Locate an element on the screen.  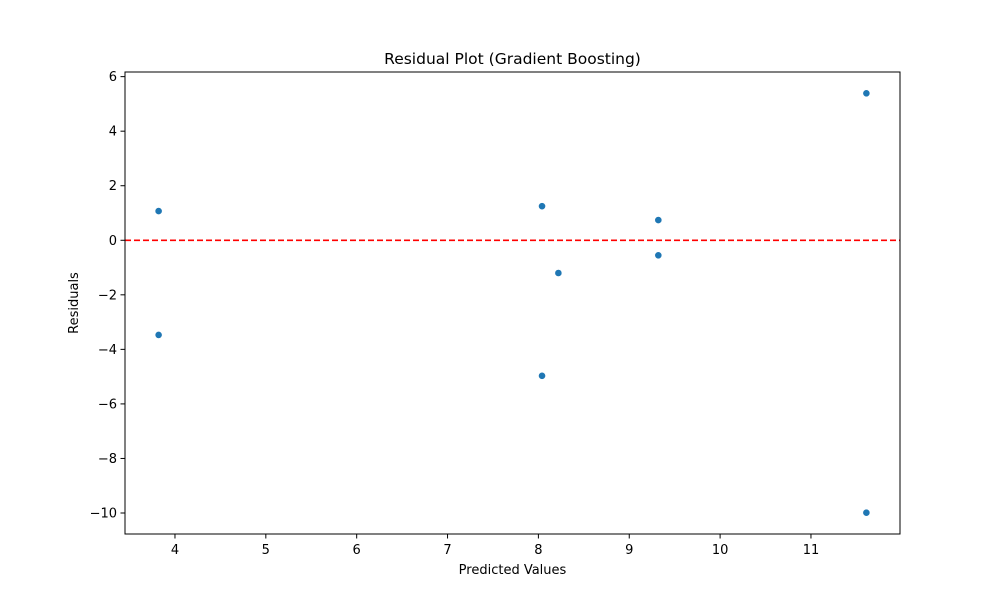
x-tick-label: 10 is located at coordinates (720, 550).